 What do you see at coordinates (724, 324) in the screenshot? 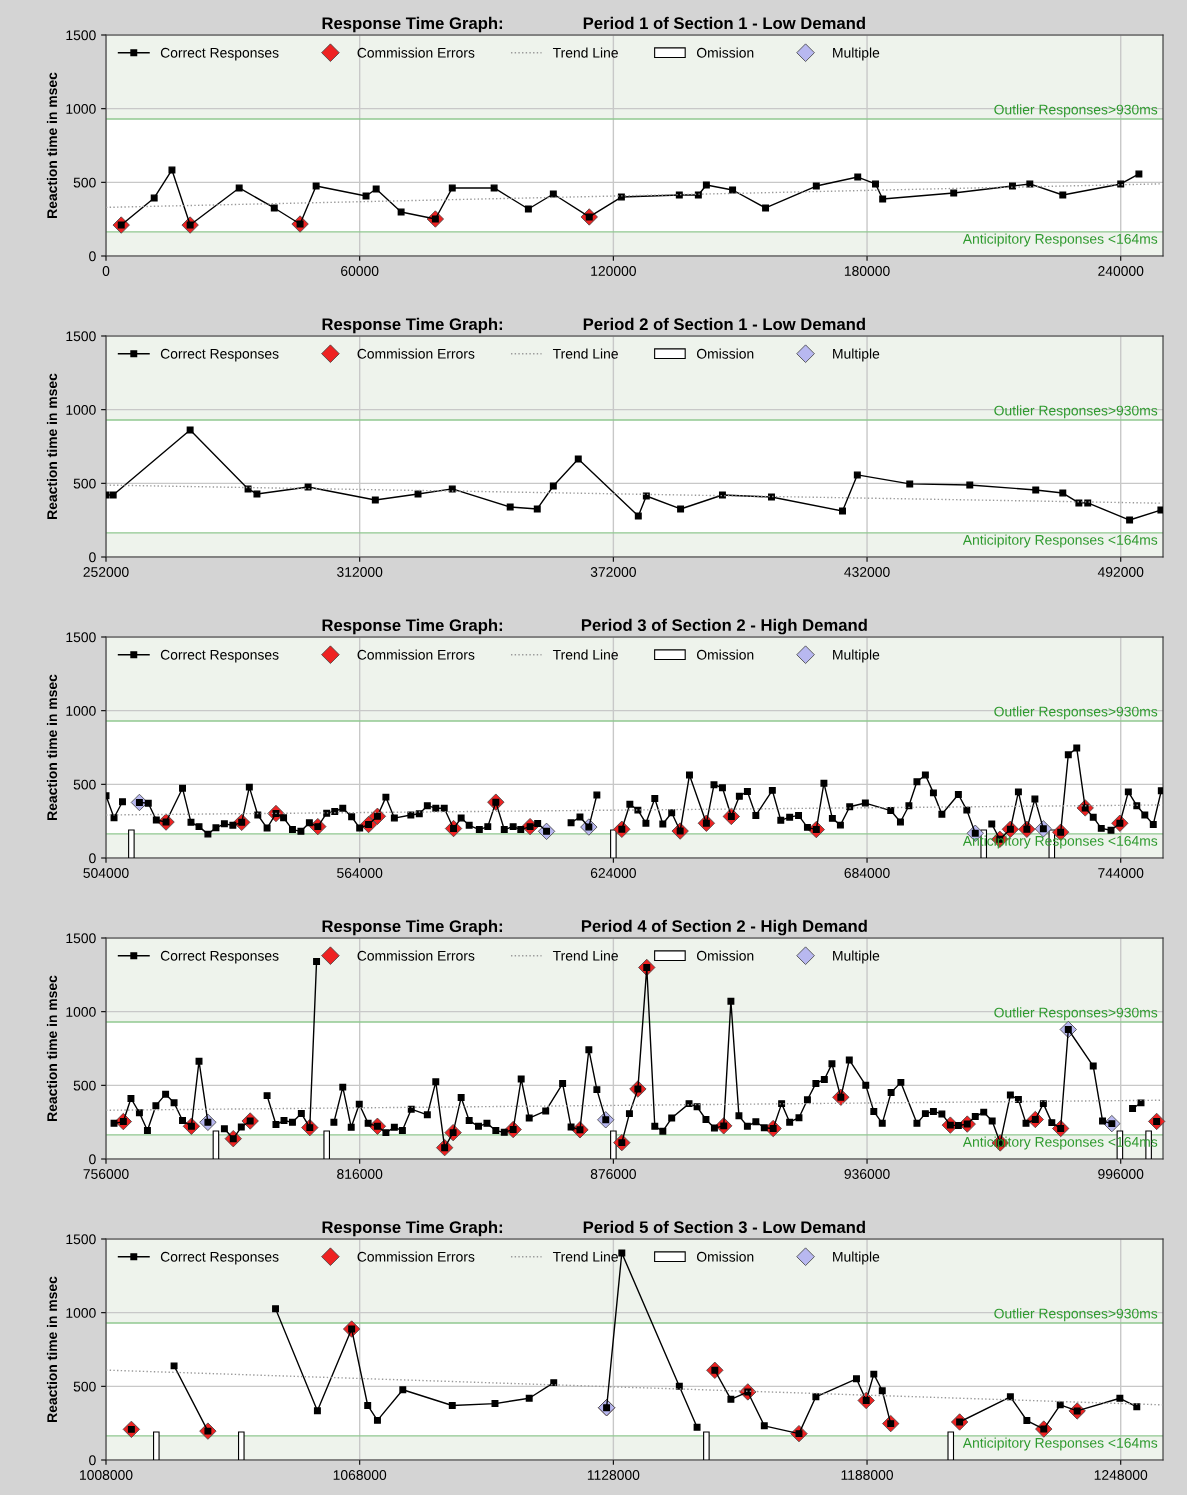
I see `chart-subtitle: Period 2 of Section 1 - Low Demand` at bounding box center [724, 324].